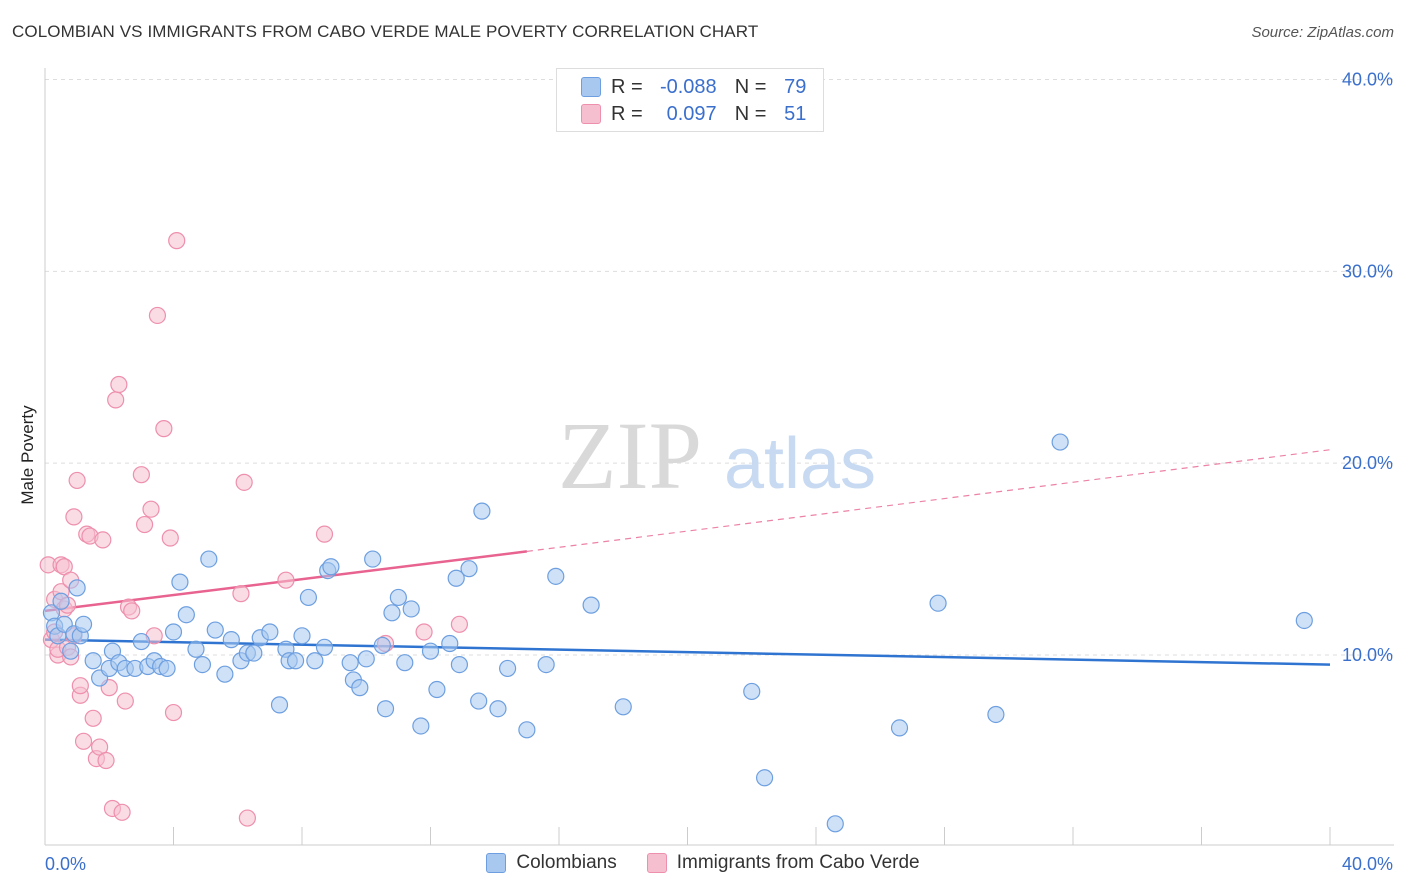 Image resolution: width=1406 pixels, height=892 pixels. Describe the element at coordinates (1367, 864) in the screenshot. I see `x-tick-label-max: 40.0%` at that location.